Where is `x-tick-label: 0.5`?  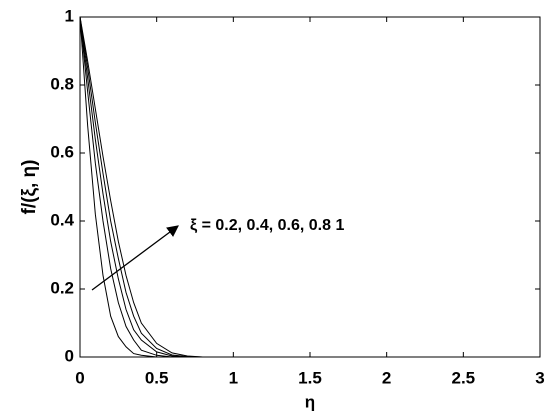
x-tick-label: 0.5 is located at coordinates (157, 377).